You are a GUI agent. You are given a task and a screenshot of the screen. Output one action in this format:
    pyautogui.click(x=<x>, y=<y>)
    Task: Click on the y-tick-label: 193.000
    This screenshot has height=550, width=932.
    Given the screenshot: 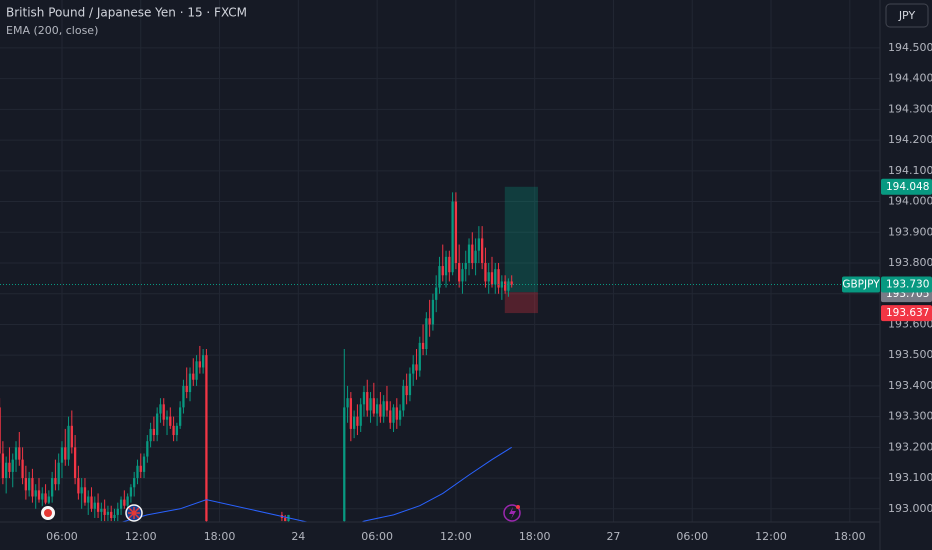 What is the action you would take?
    pyautogui.click(x=910, y=508)
    